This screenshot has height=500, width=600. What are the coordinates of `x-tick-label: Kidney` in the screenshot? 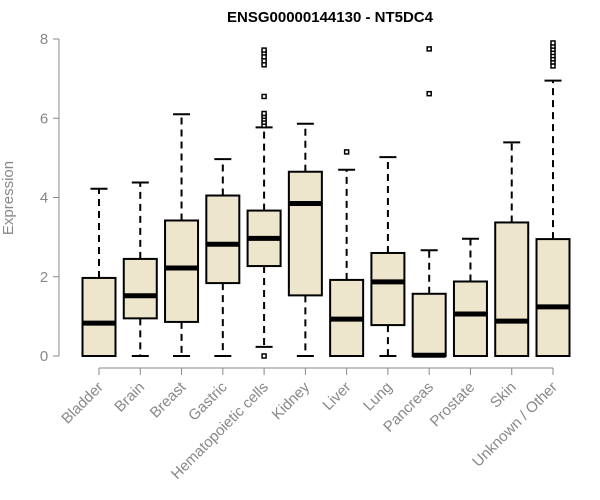 It's located at (291, 400).